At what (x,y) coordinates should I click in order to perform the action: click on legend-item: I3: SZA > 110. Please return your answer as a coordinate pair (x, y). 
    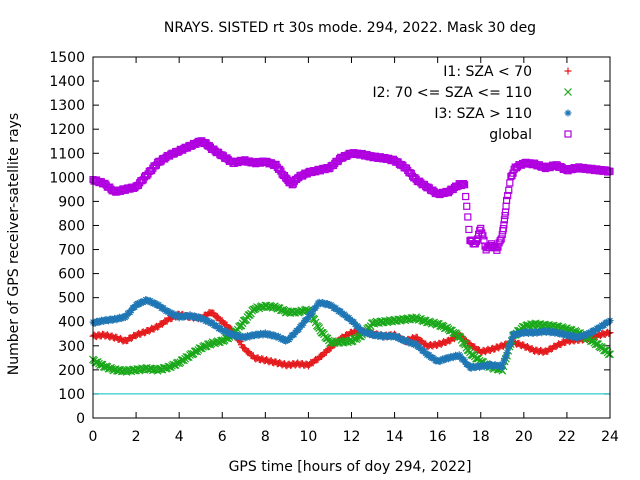
    Looking at the image, I should click on (503, 114).